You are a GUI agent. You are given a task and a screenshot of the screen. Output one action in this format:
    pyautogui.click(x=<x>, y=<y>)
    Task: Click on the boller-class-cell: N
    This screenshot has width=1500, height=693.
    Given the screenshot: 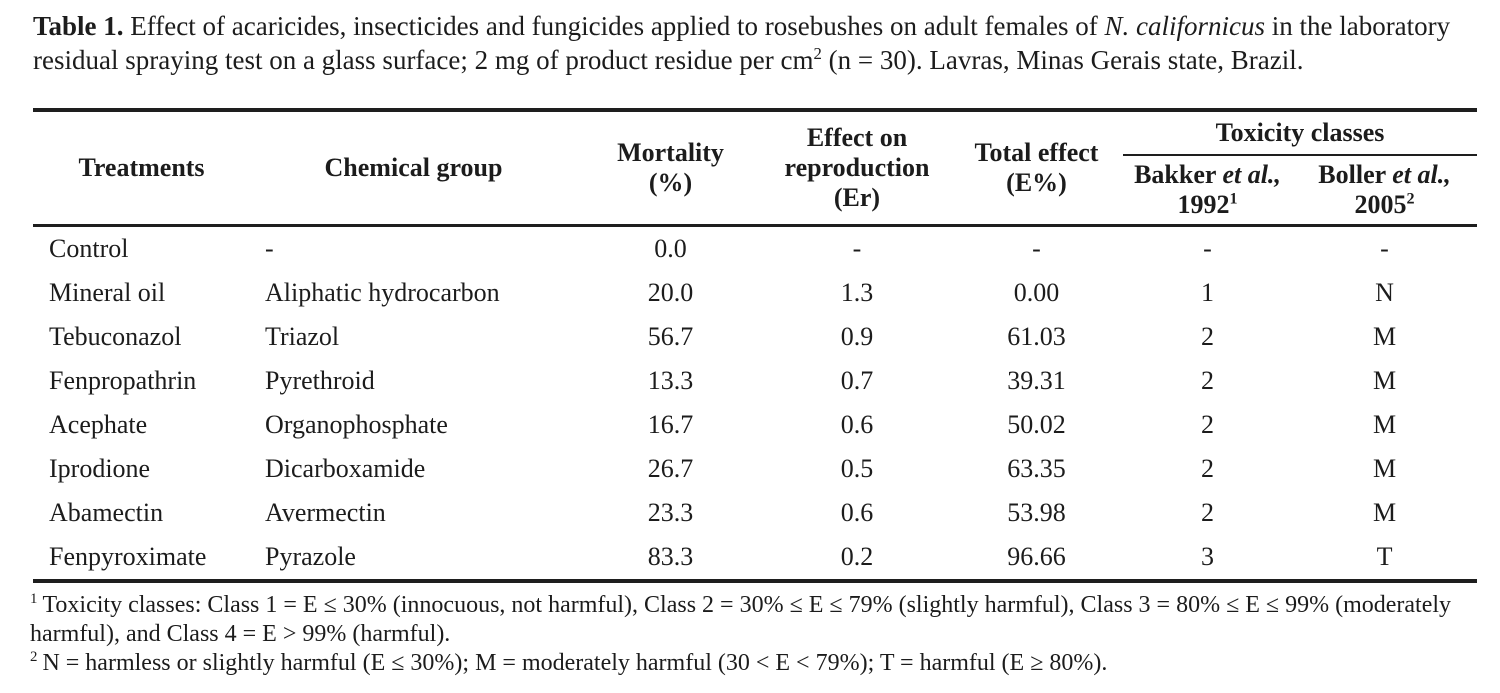 What is the action you would take?
    pyautogui.click(x=1384, y=292)
    